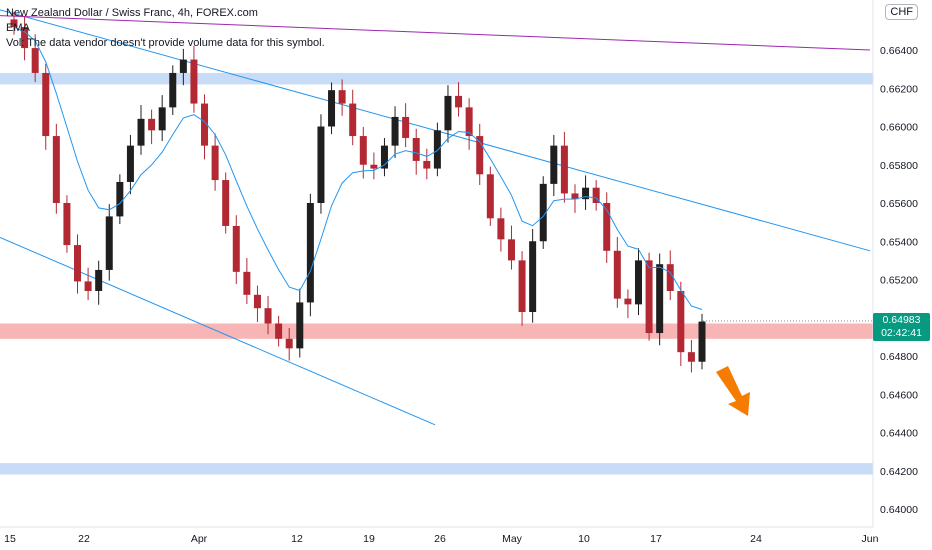 This screenshot has height=550, width=932. I want to click on purple-line-line, so click(435, 33).